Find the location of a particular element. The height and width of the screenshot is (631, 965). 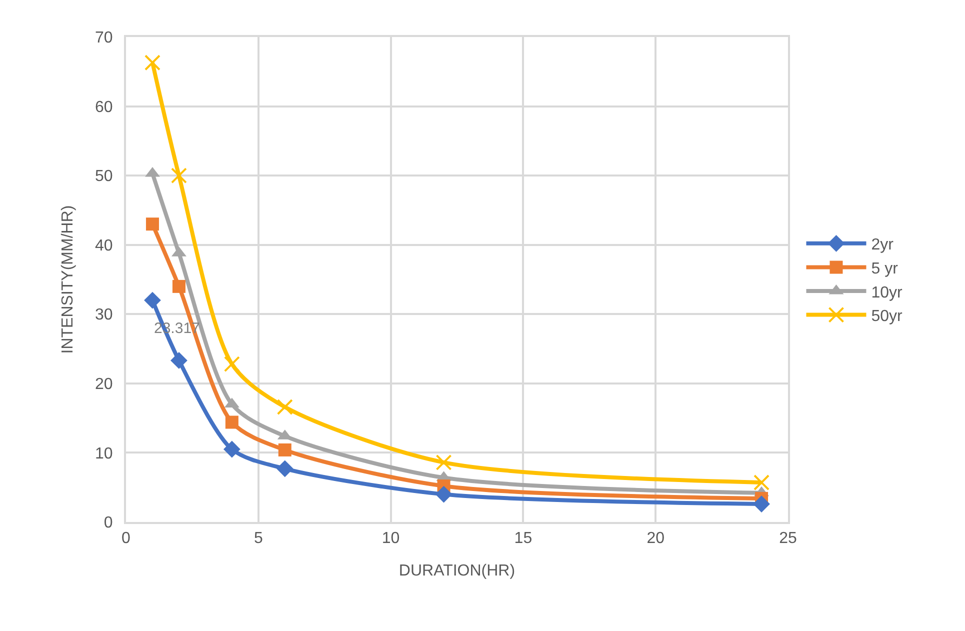

x-tick-label: 0 is located at coordinates (126, 539).